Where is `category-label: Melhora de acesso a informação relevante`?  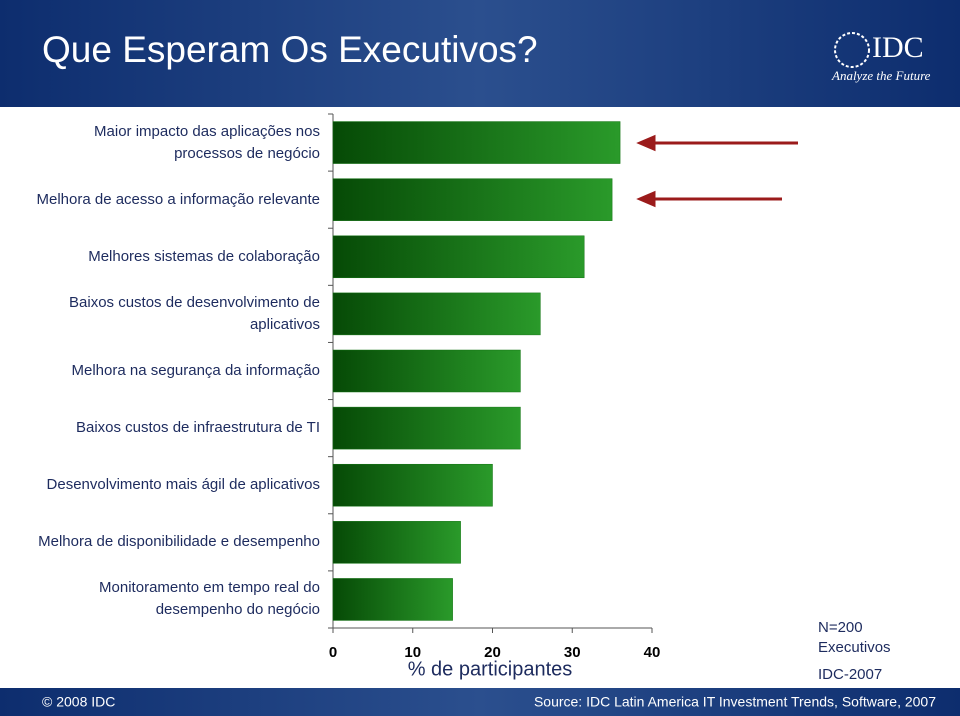
category-label: Melhora de acesso a informação relevante is located at coordinates (178, 199).